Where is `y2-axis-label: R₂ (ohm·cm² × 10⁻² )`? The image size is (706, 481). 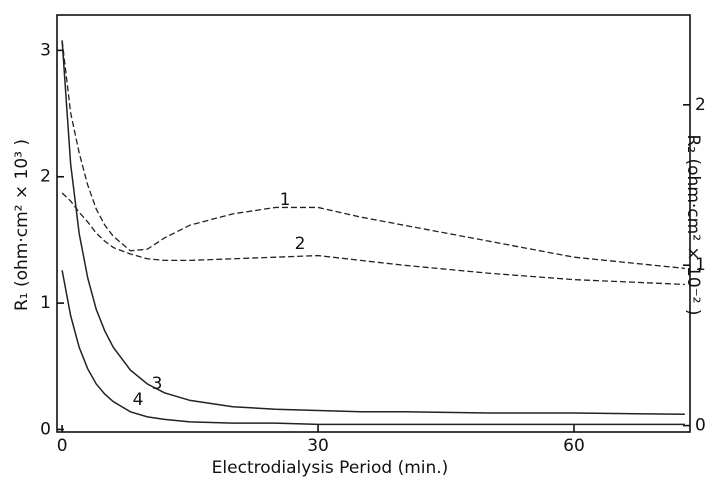 y2-axis-label: R₂ (ohm·cm² × 10⁻² ) is located at coordinates (693, 224).